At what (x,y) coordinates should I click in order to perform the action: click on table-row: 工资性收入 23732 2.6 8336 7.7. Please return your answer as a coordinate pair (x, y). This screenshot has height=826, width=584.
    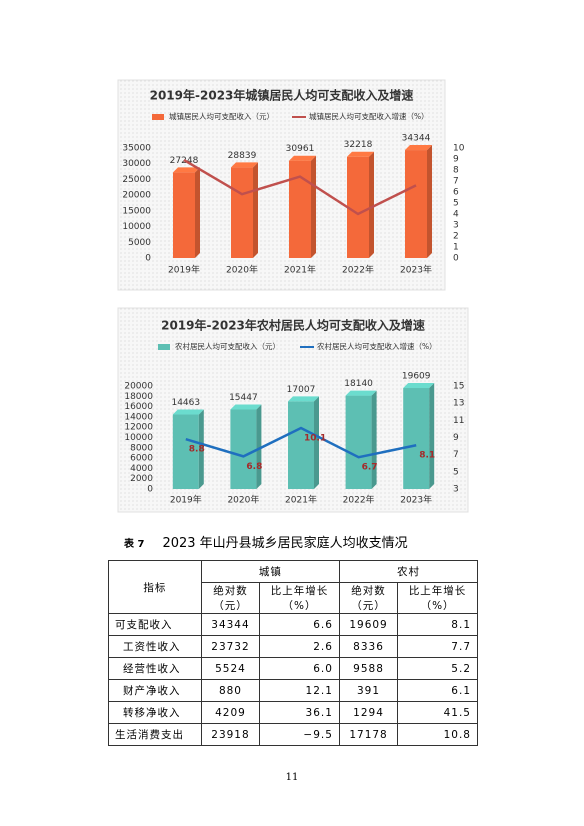
    Looking at the image, I should click on (293, 646).